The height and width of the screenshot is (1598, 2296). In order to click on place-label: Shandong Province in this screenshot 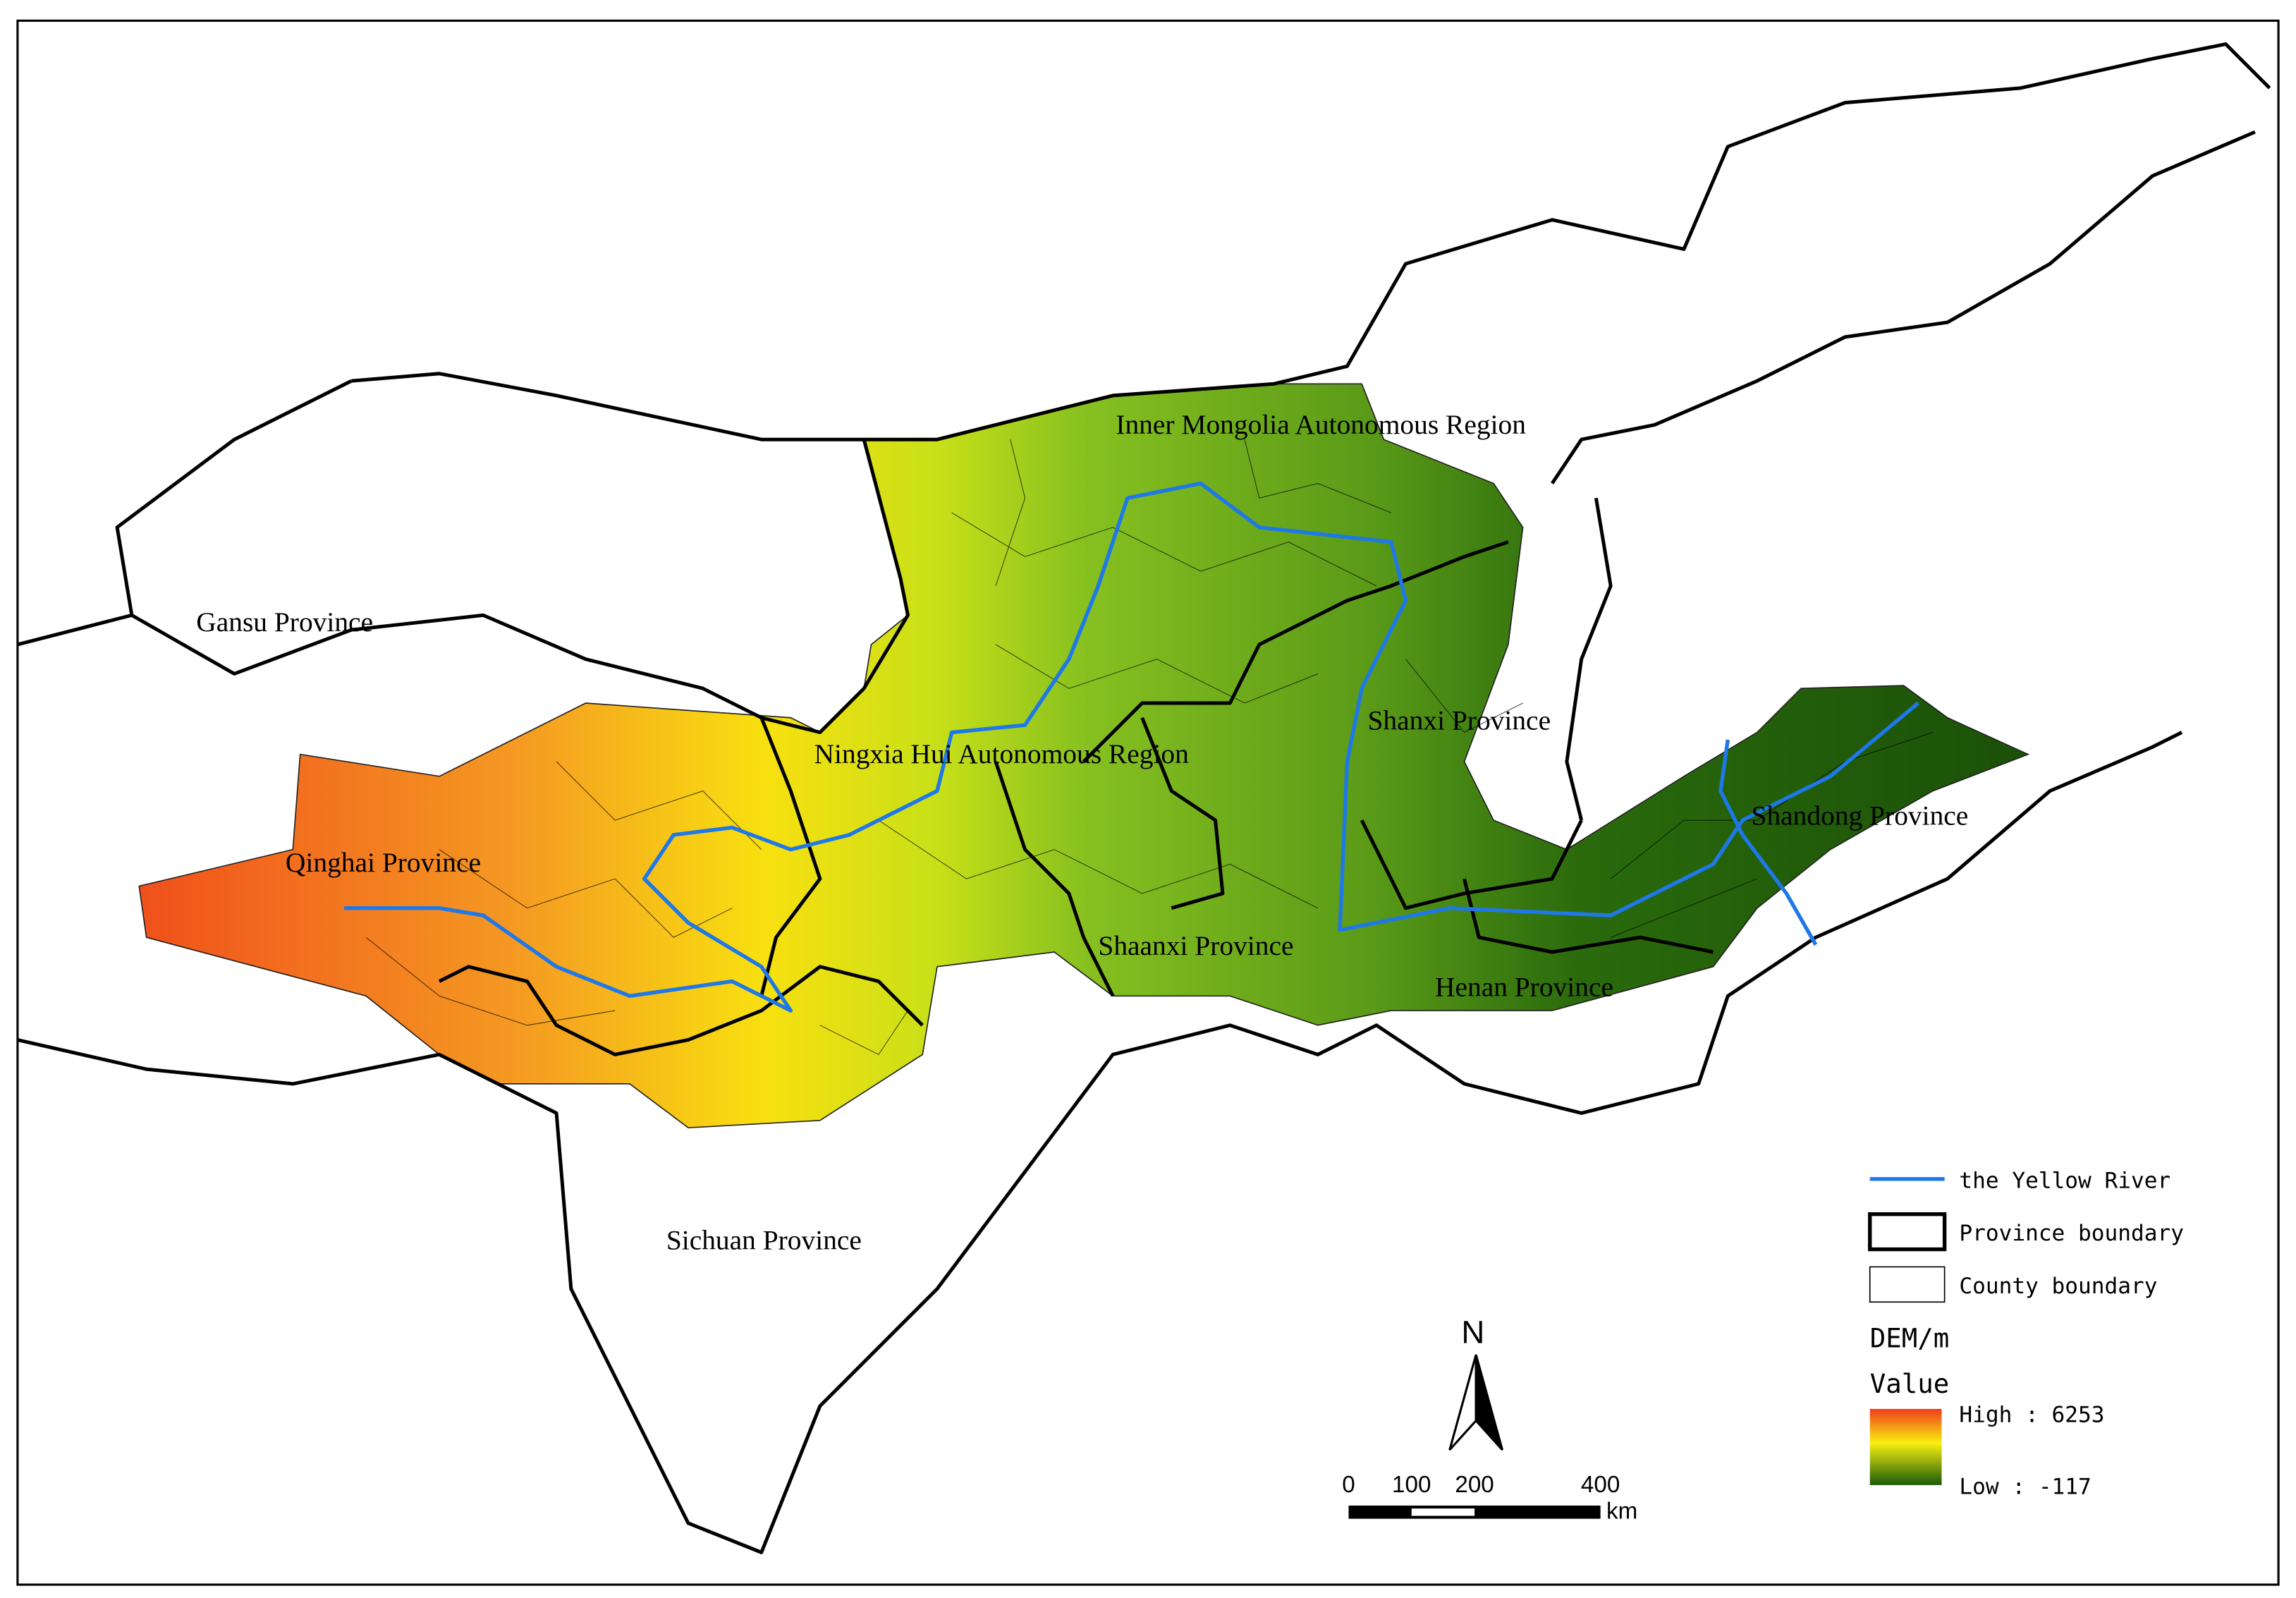, I will do `click(1860, 815)`.